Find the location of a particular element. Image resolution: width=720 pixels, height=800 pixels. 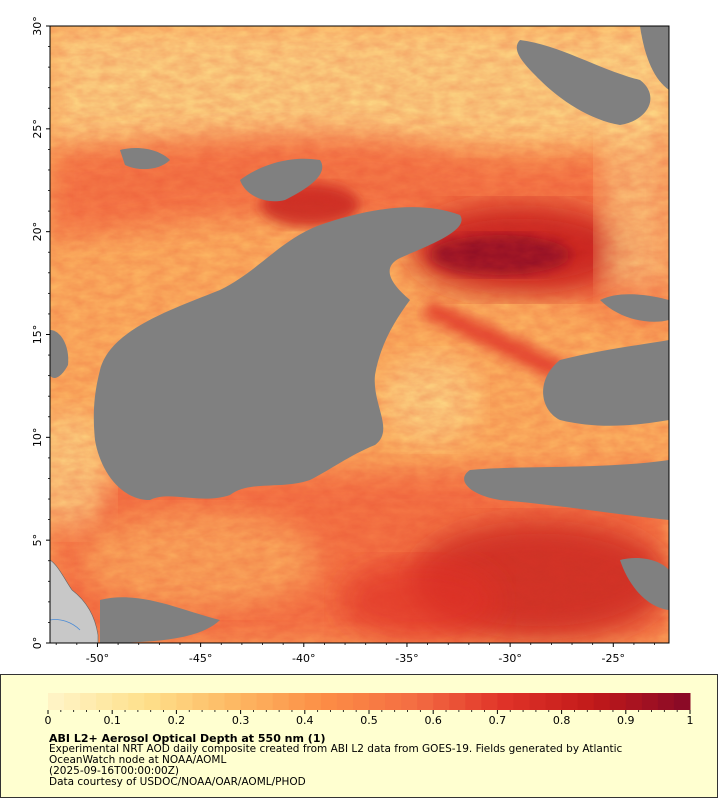

lon-tick-label: -45° is located at coordinates (200, 658).